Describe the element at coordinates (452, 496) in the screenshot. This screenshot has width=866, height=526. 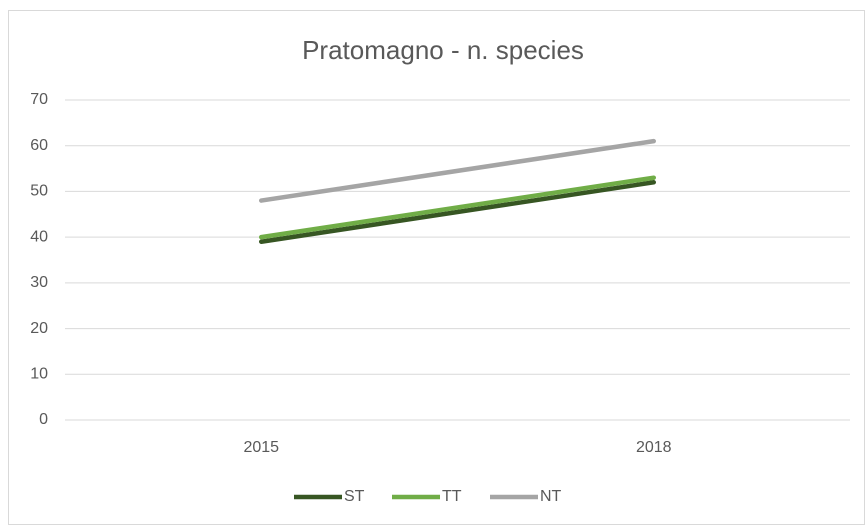
I see `legend-label: TT` at that location.